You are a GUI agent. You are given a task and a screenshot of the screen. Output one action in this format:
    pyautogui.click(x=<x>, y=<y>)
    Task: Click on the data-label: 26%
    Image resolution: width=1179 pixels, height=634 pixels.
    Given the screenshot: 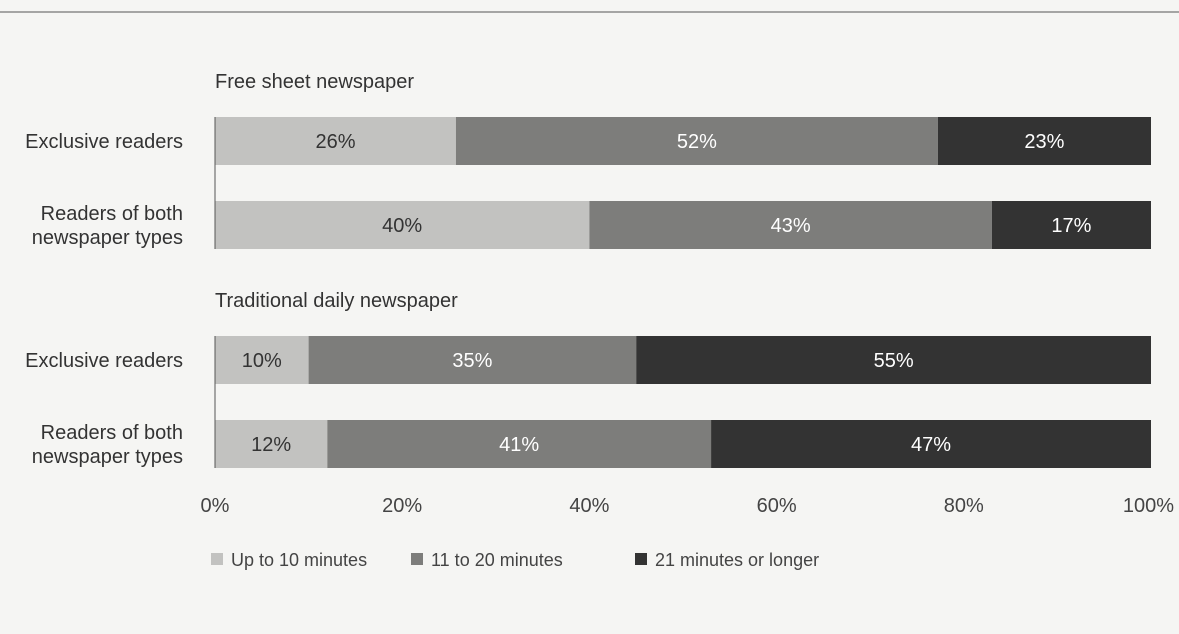 What is the action you would take?
    pyautogui.click(x=335, y=142)
    